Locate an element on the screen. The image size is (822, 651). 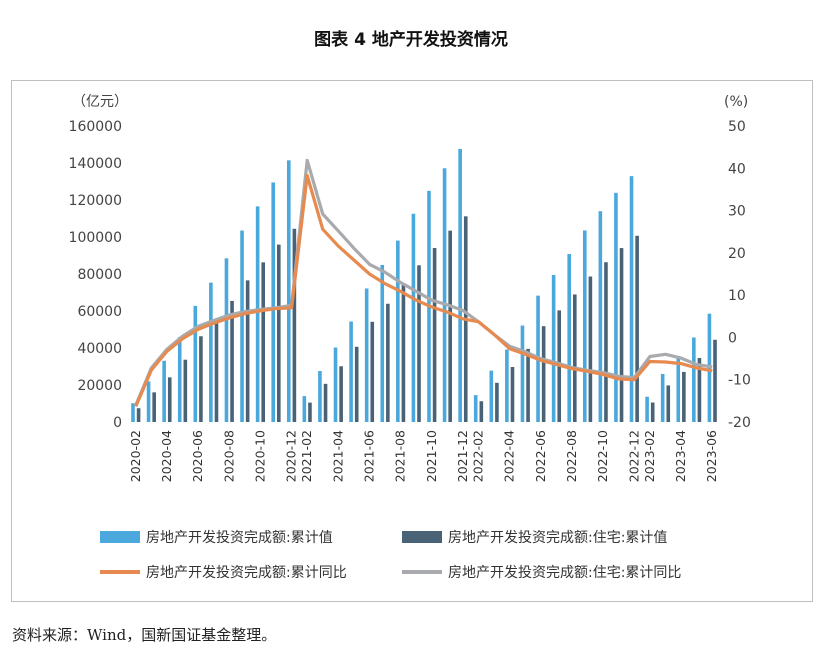
x-tick-label: 2021-12 is located at coordinates (462, 456).